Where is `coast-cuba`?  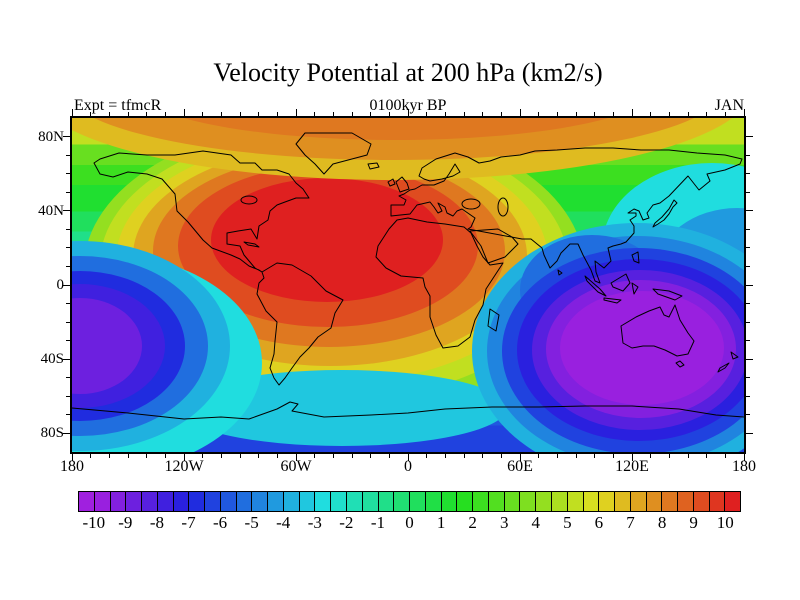 coast-cuba is located at coordinates (251, 244).